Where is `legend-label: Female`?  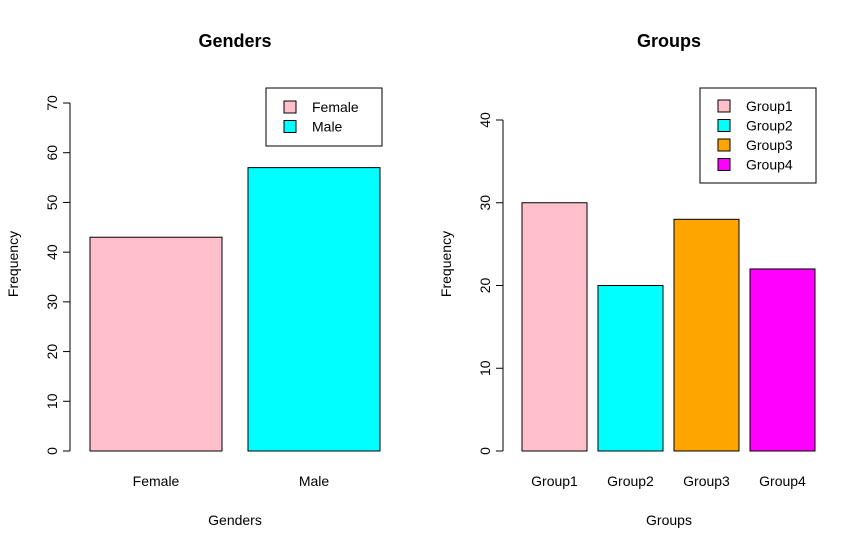 legend-label: Female is located at coordinates (335, 107).